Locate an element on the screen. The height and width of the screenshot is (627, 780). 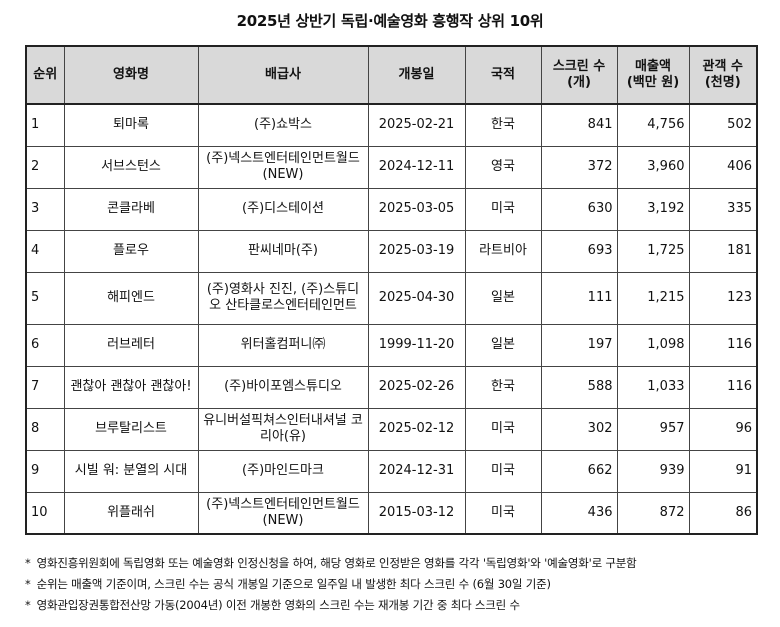
cell-rank: 4 is located at coordinates (45, 251).